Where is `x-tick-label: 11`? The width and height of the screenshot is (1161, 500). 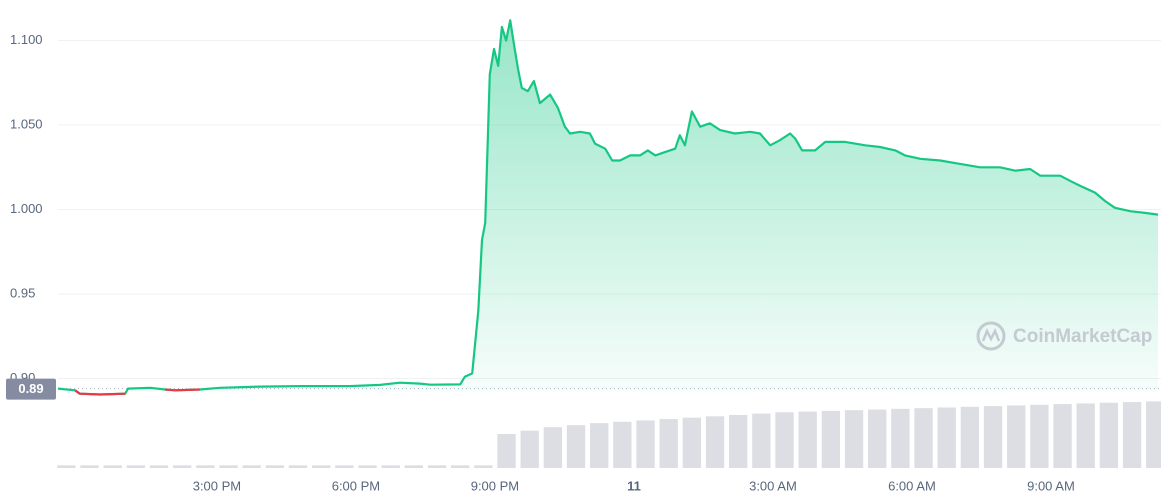 x-tick-label: 11 is located at coordinates (634, 485).